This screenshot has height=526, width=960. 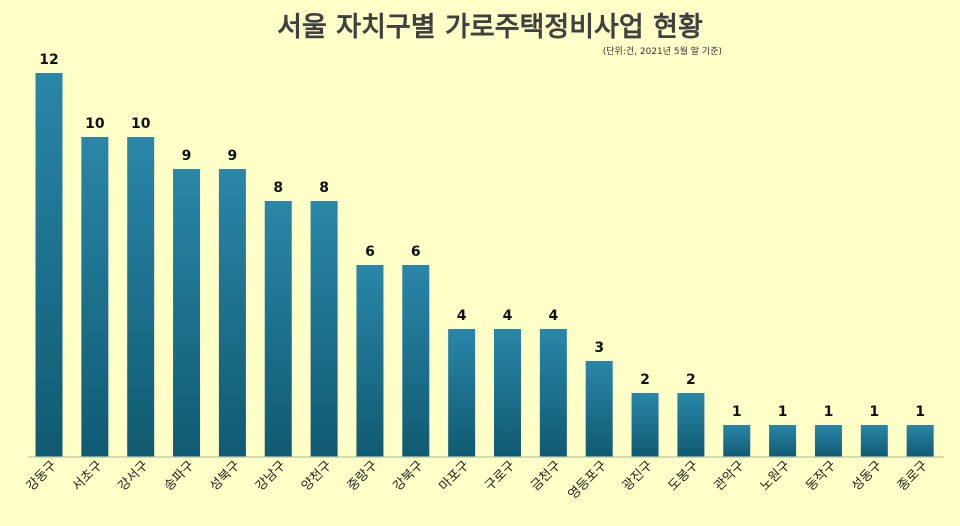 What do you see at coordinates (638, 476) in the screenshot?
I see `x-tick-label-광진구: 광진구` at bounding box center [638, 476].